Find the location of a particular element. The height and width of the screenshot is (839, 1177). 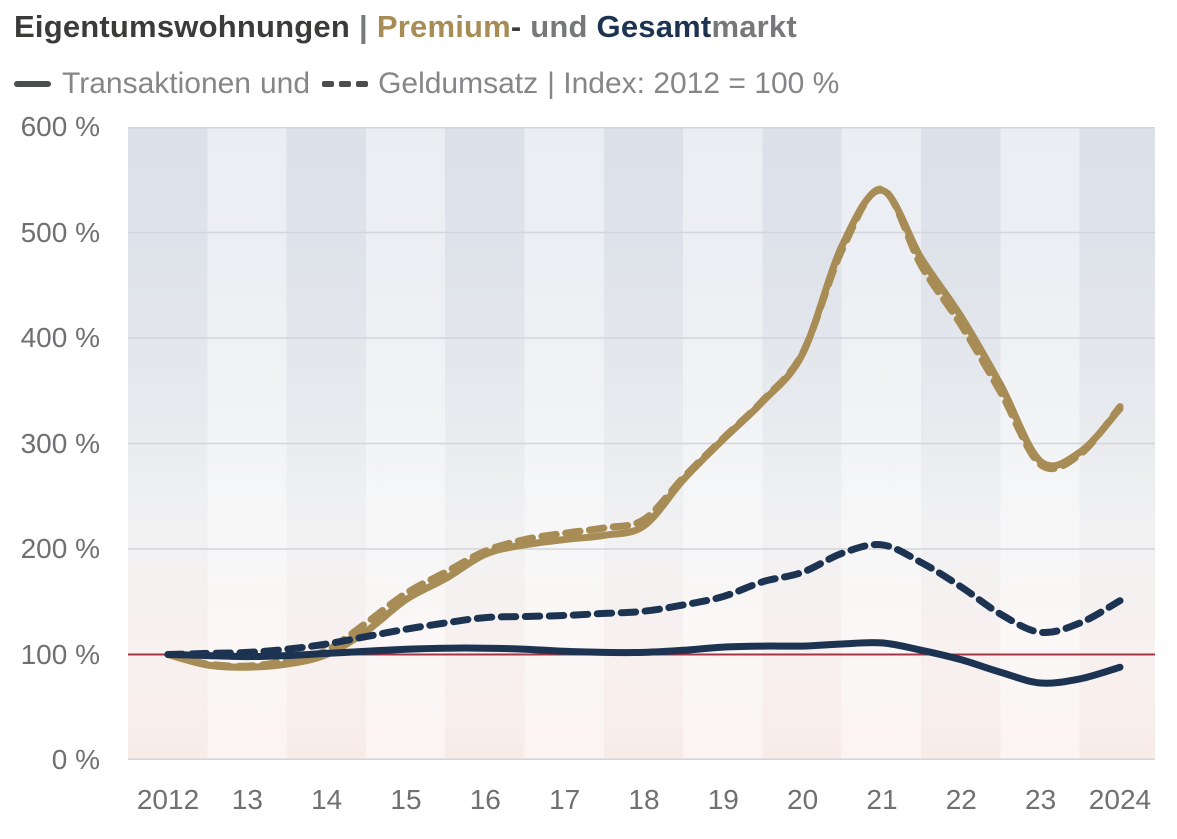

y-axis-label-0: 0 % is located at coordinates (75, 759).